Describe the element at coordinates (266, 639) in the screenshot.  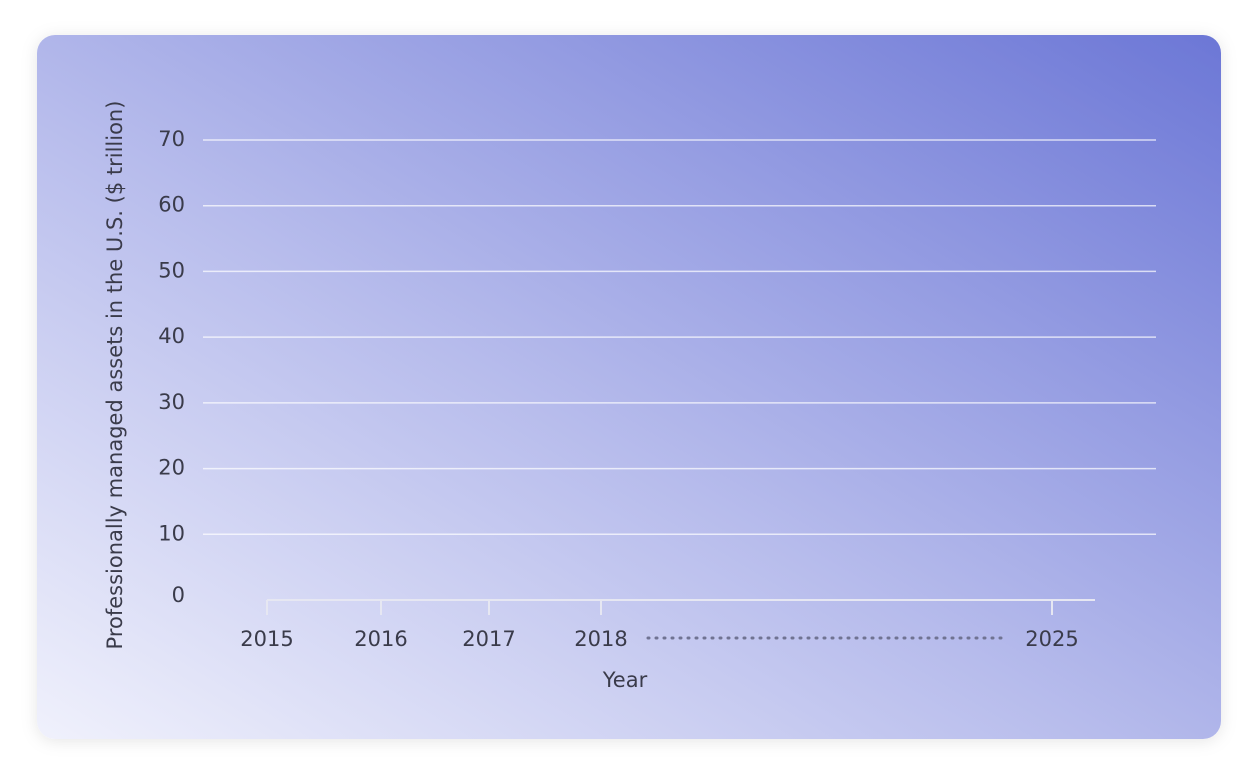
I see `x-tick-label: 2015` at that location.